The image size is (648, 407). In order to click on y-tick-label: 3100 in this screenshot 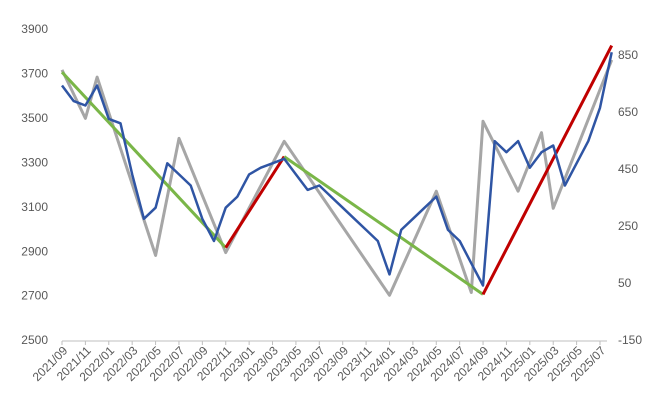, I will do `click(34, 207)`.